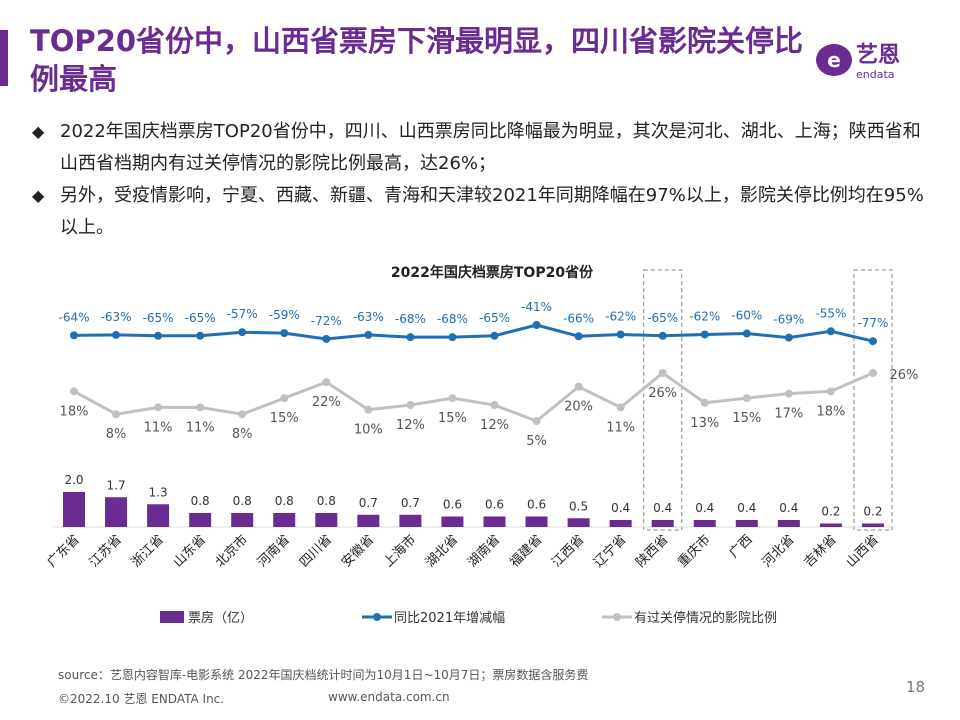 The height and width of the screenshot is (720, 960). What do you see at coordinates (778, 551) in the screenshot?
I see `category-label: 河北省` at bounding box center [778, 551].